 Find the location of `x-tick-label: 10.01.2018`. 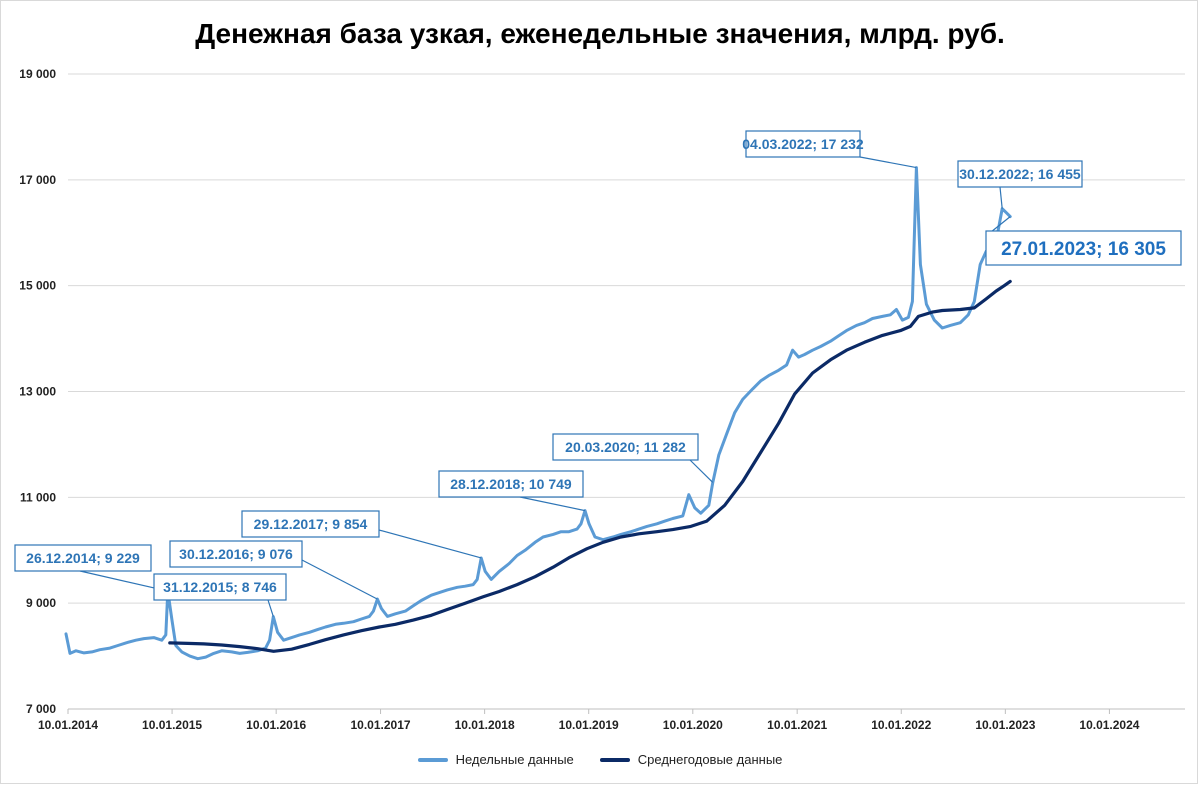

x-tick-label: 10.01.2018 is located at coordinates (485, 725).